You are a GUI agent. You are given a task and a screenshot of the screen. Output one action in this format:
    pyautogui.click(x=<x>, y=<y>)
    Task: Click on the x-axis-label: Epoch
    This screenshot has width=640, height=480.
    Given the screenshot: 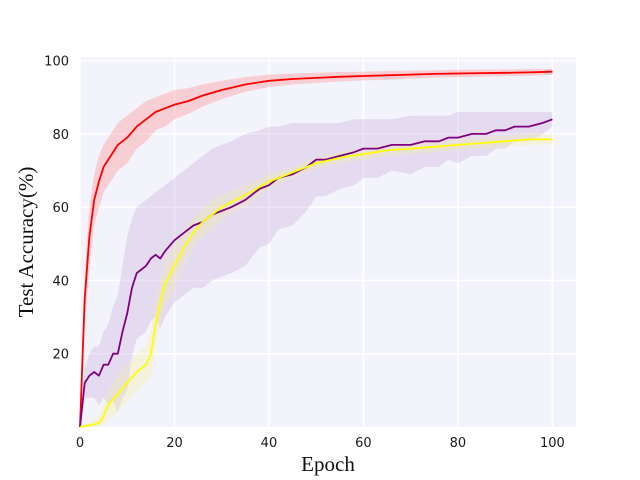 What is the action you would take?
    pyautogui.click(x=328, y=464)
    